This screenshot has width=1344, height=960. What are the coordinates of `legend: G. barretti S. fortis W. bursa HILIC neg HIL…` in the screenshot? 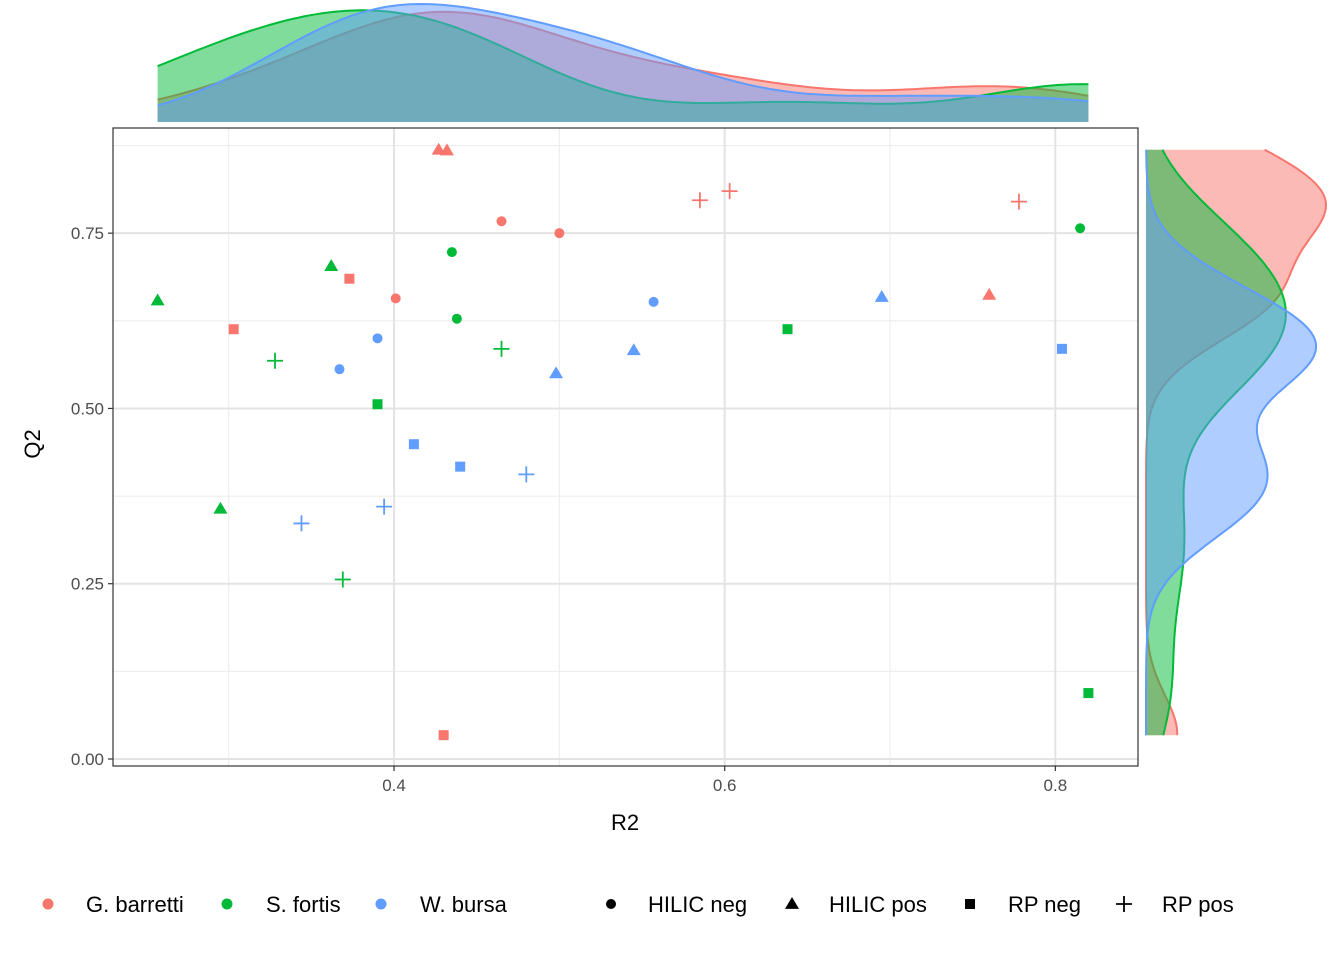 It's located at (638, 904).